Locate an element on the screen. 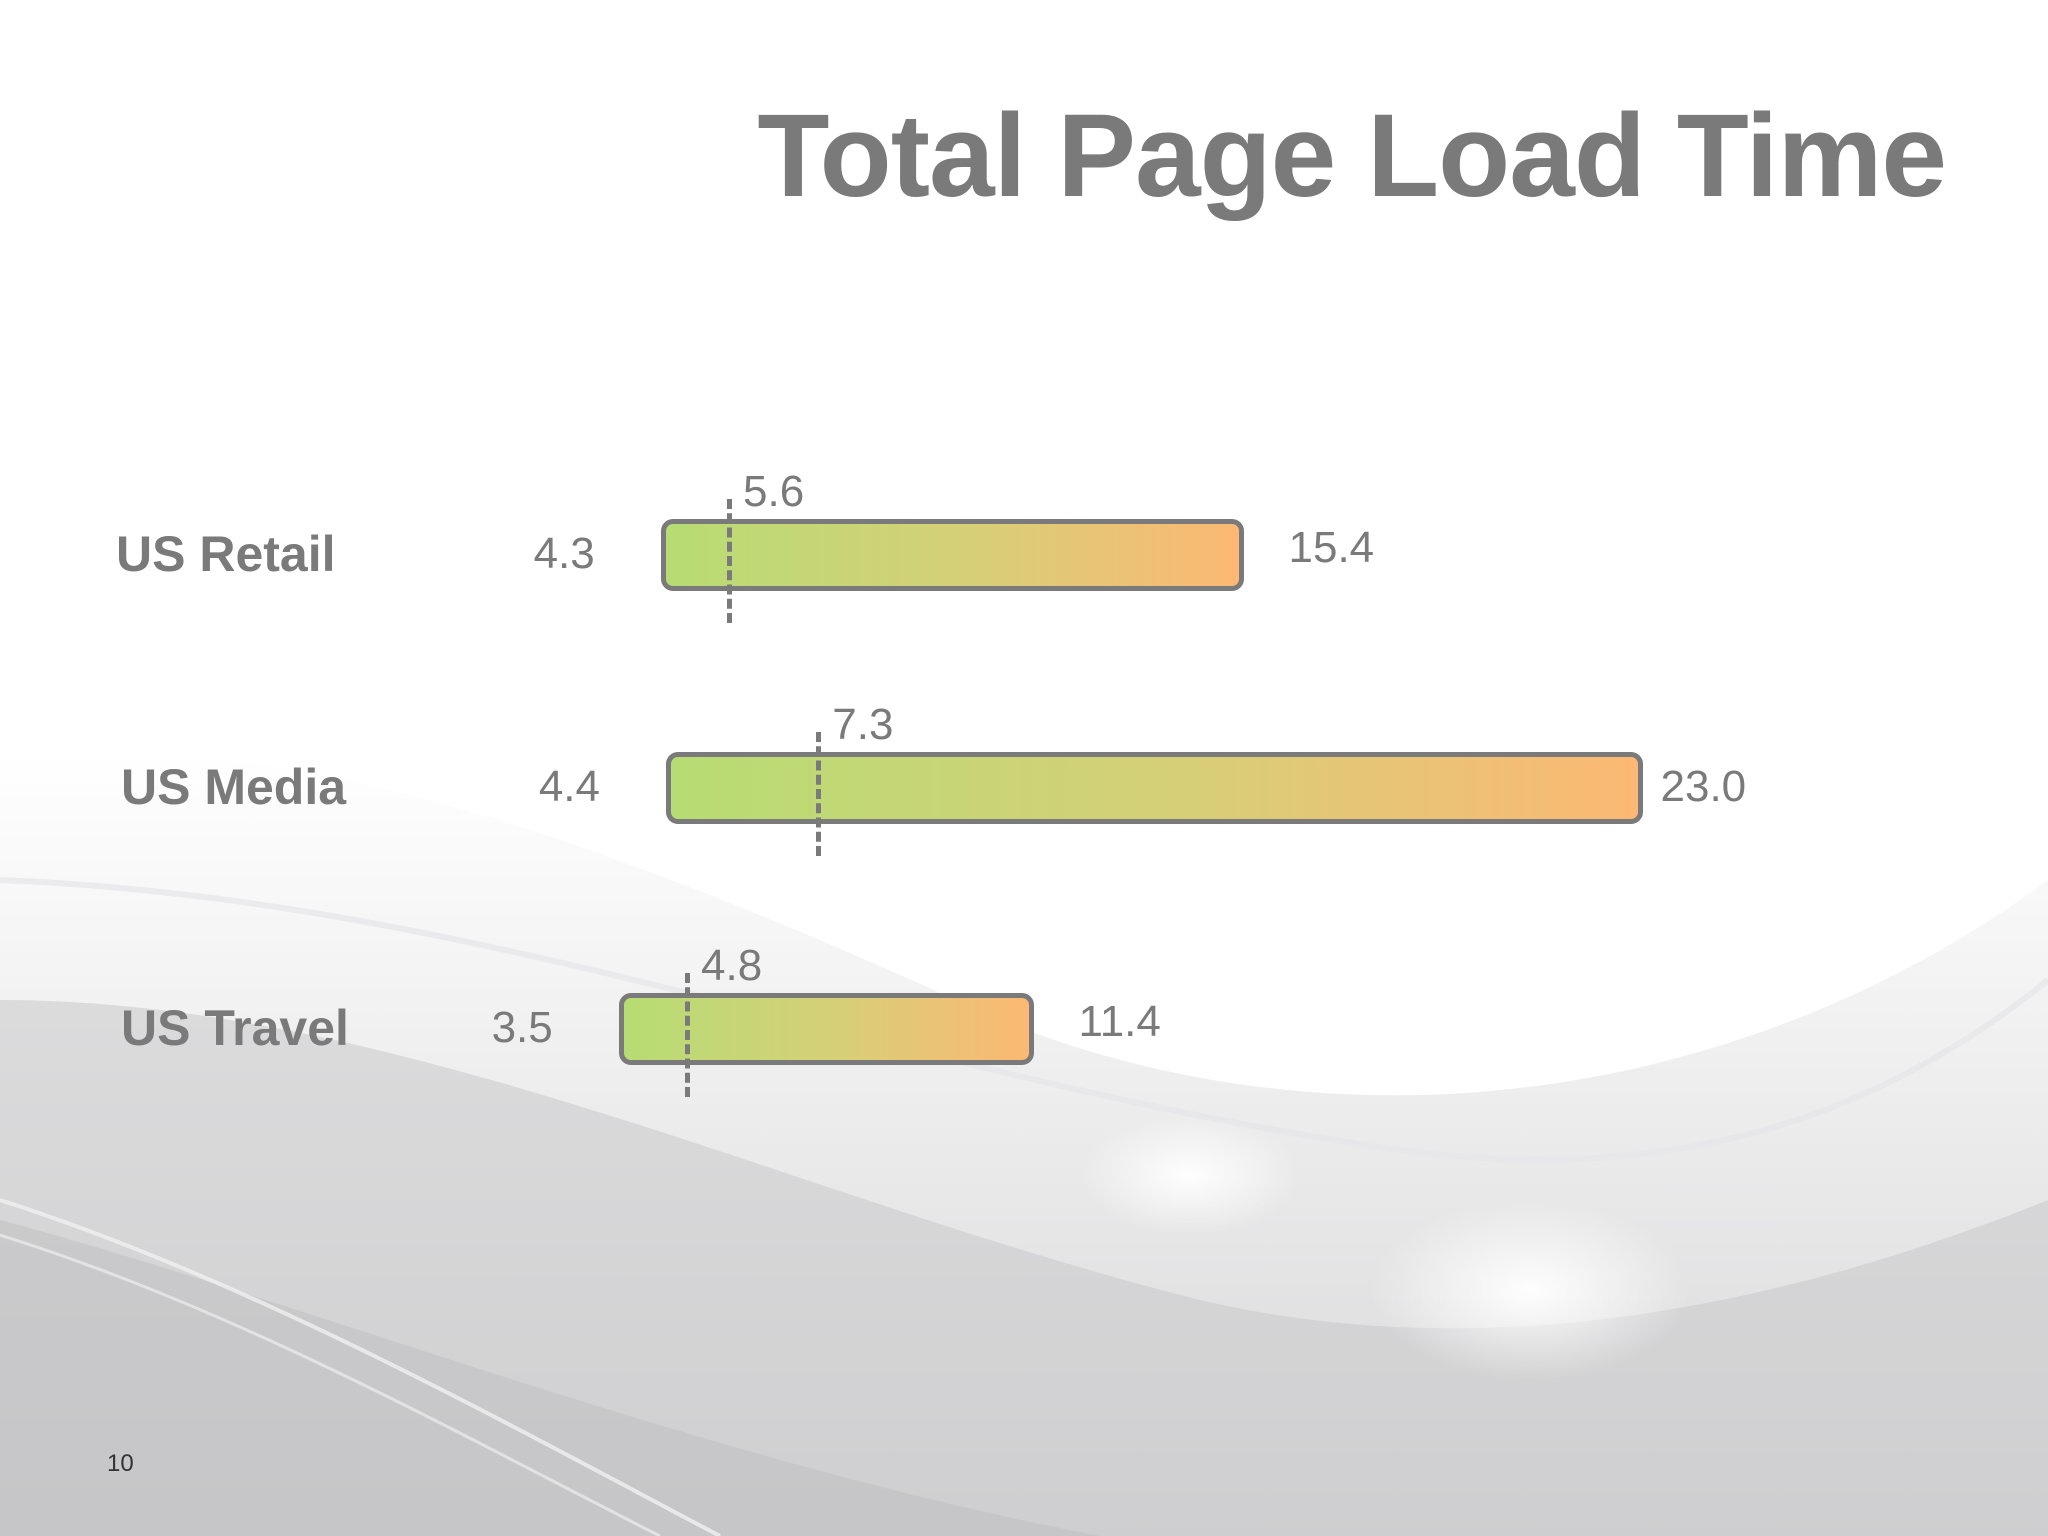  page-number: 10 is located at coordinates (120, 1463).